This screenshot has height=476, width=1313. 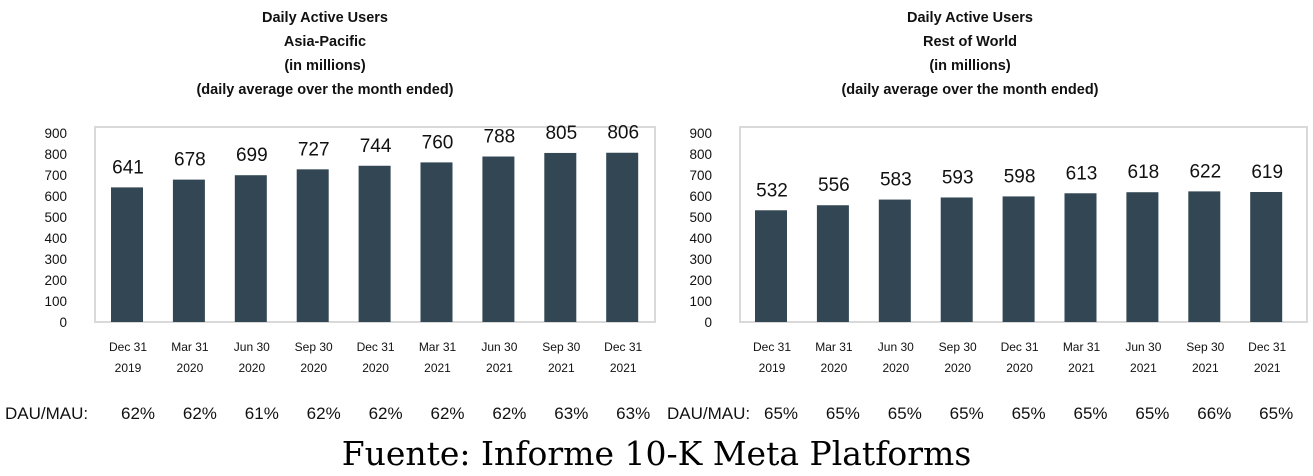 What do you see at coordinates (55, 259) in the screenshot?
I see `y-tick-label: 300` at bounding box center [55, 259].